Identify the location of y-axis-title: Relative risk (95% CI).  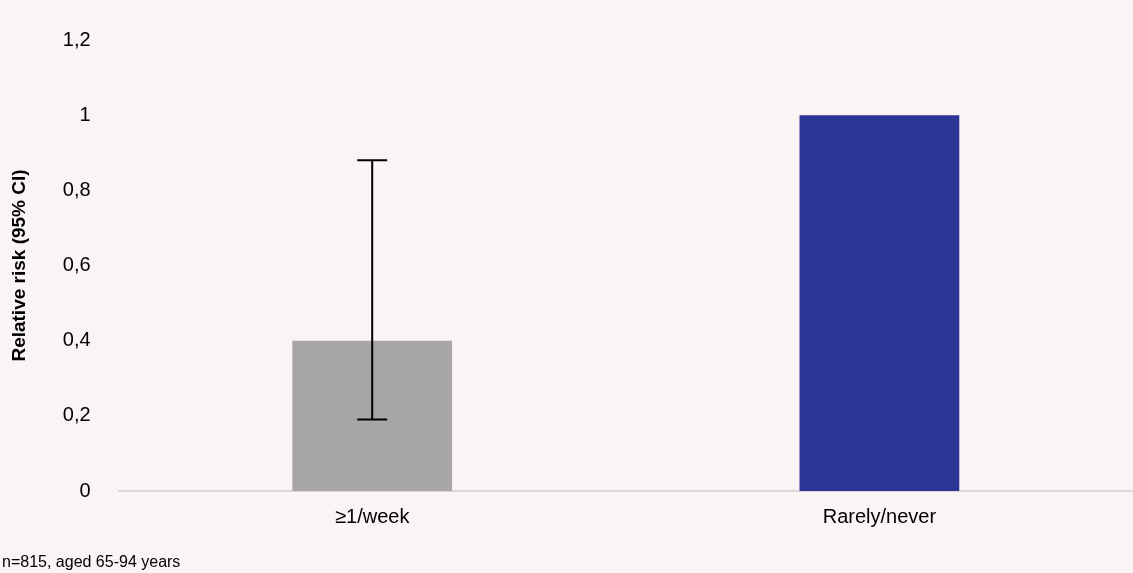
(18, 265).